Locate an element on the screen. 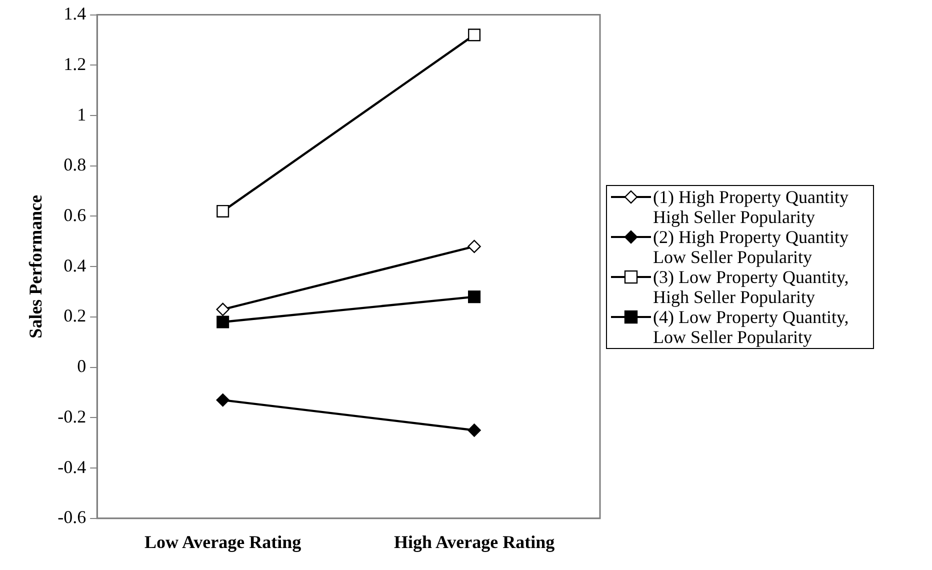 The height and width of the screenshot is (570, 932). y-tick-label: -0.6 is located at coordinates (72, 517).